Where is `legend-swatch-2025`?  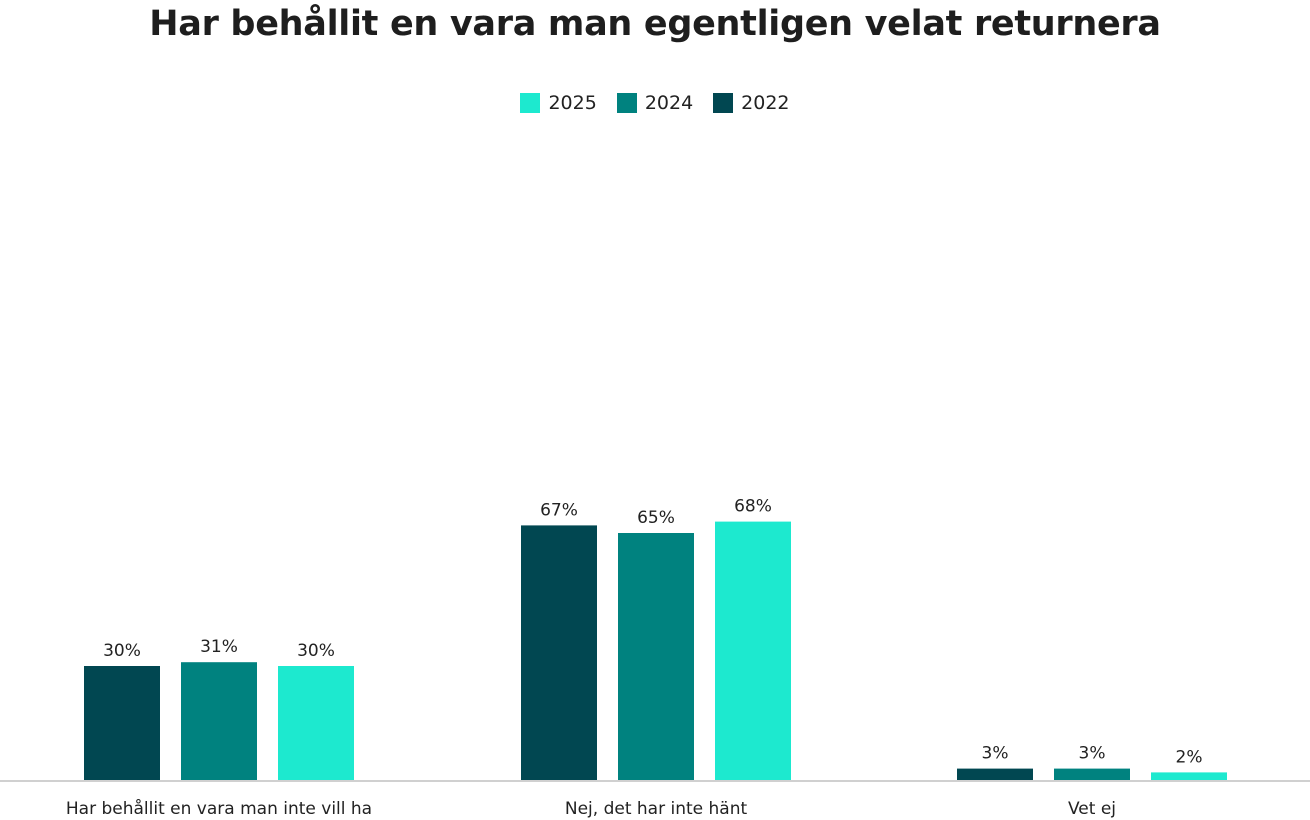
legend-swatch-2025 is located at coordinates (530, 103).